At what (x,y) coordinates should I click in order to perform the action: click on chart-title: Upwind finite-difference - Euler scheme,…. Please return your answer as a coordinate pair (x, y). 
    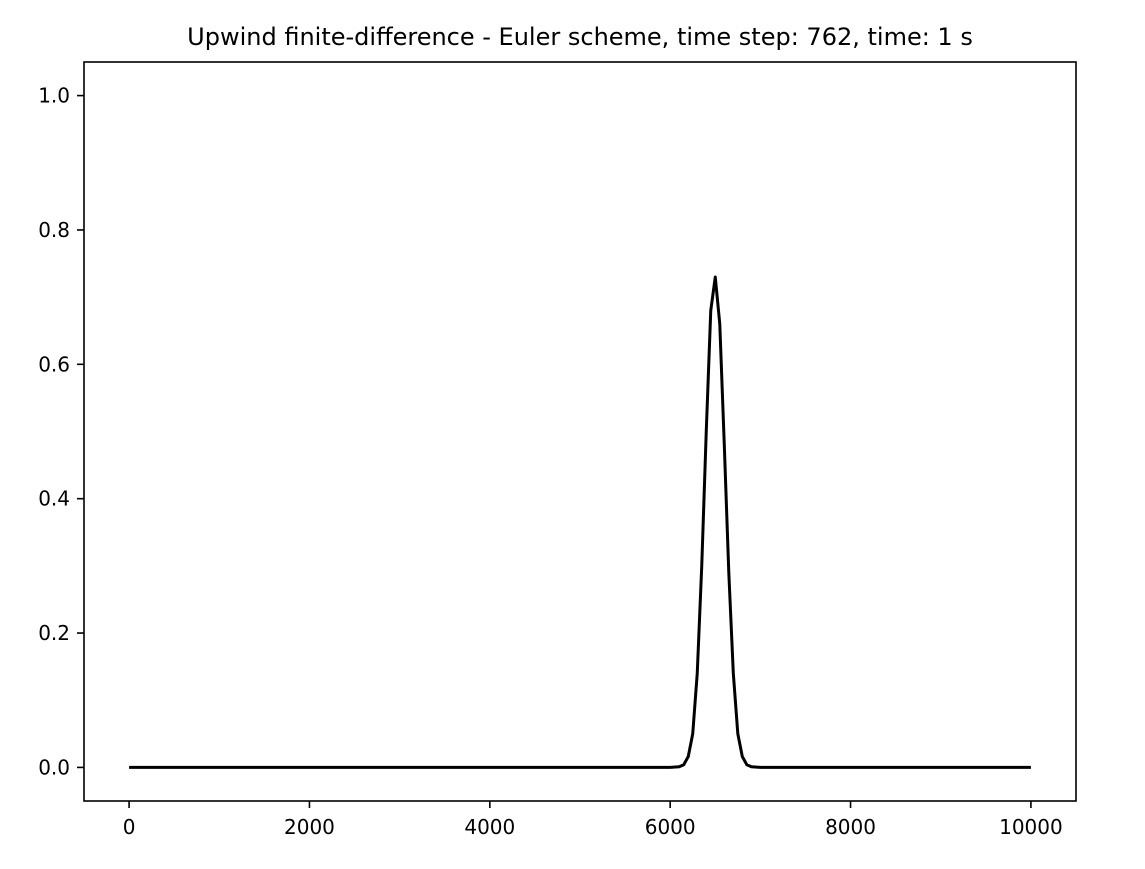
    Looking at the image, I should click on (580, 37).